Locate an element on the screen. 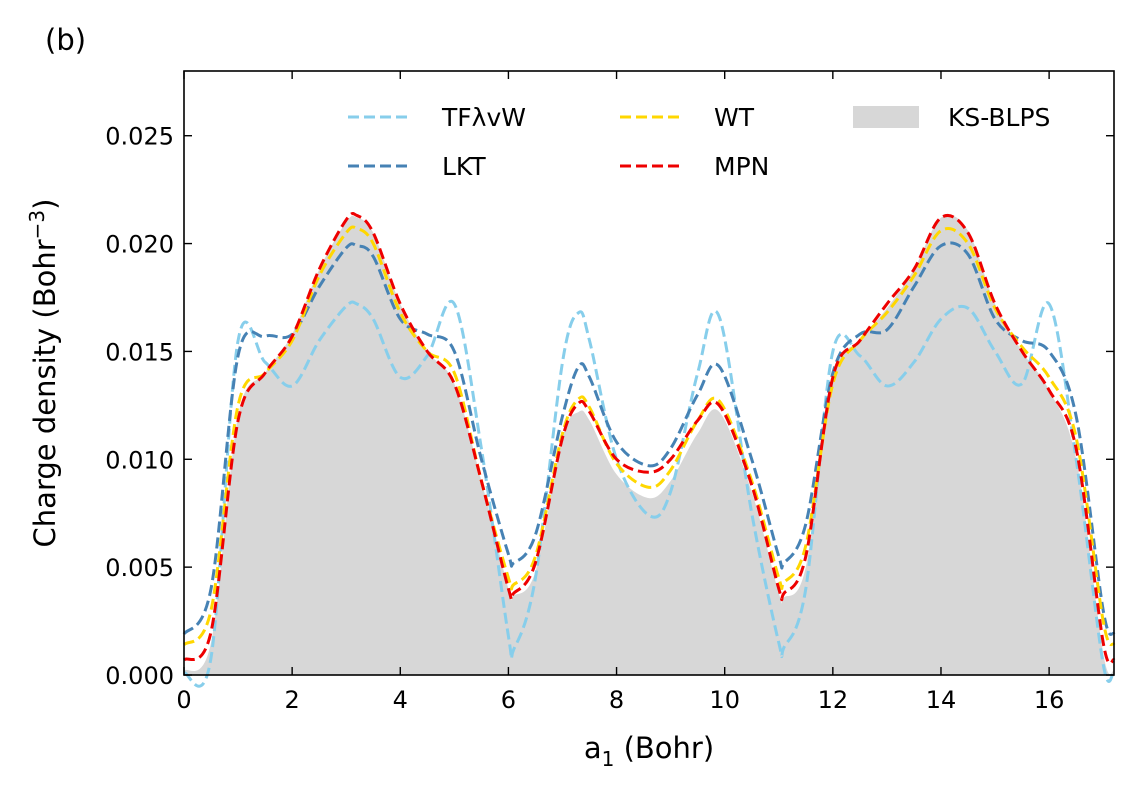 The image size is (1134, 789). x-tick-label: 2 is located at coordinates (291, 700).